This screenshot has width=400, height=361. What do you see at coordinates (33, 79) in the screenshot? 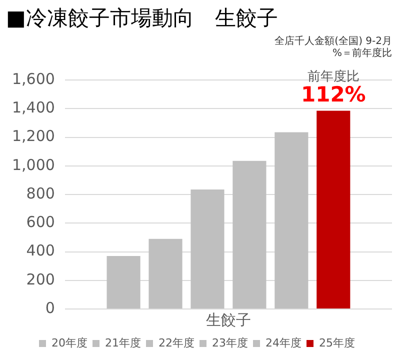
I see `y-tick-label: 1,600` at bounding box center [33, 79].